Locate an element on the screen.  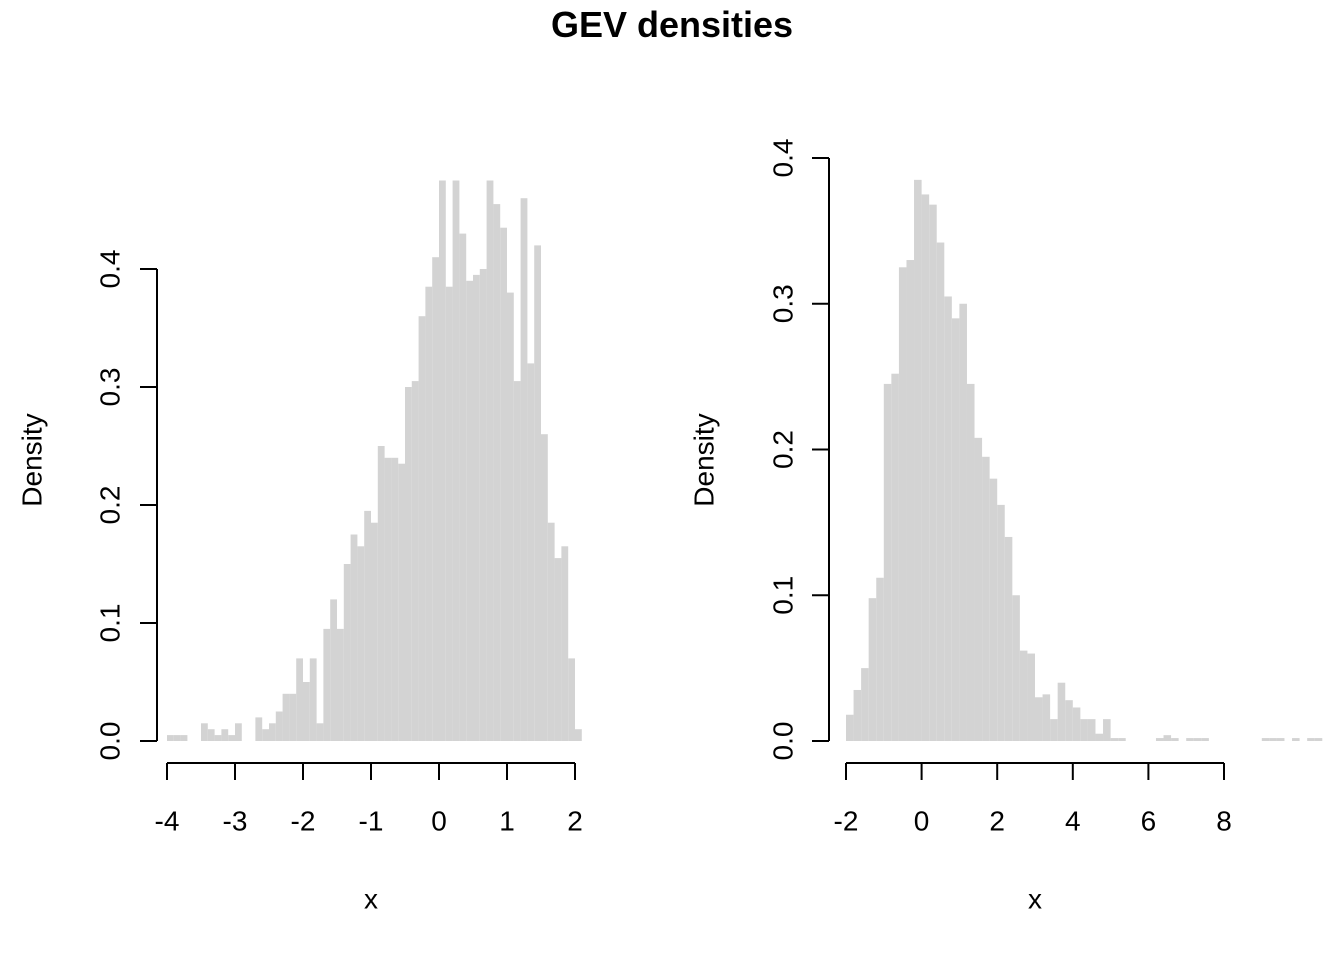
chart-title: GEV densities is located at coordinates (672, 24).